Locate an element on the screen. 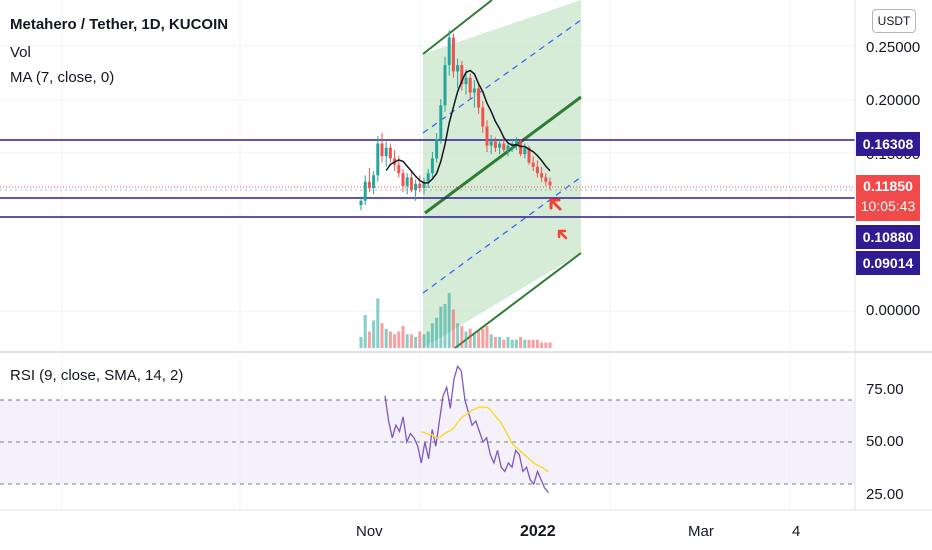  arrow-drawings is located at coordinates (558, 219).